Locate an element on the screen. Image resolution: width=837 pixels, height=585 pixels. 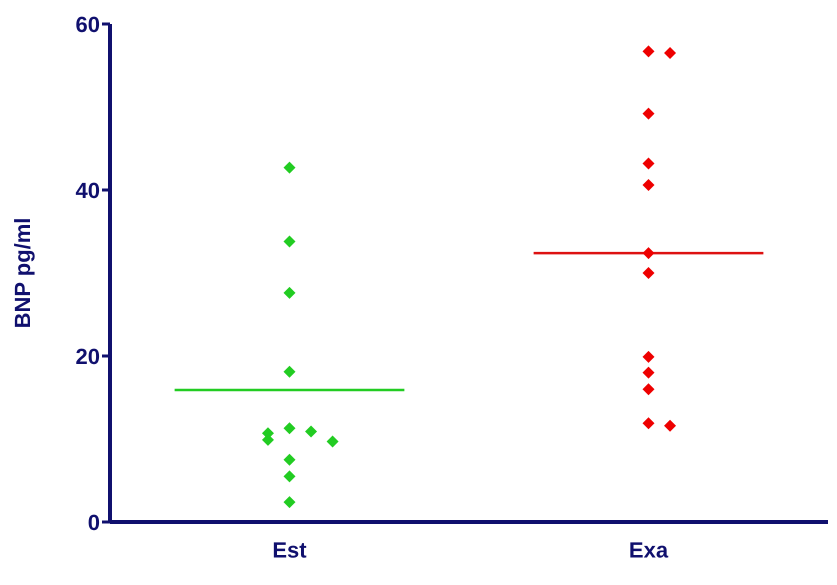
y-tick-label: 20 is located at coordinates (88, 356).